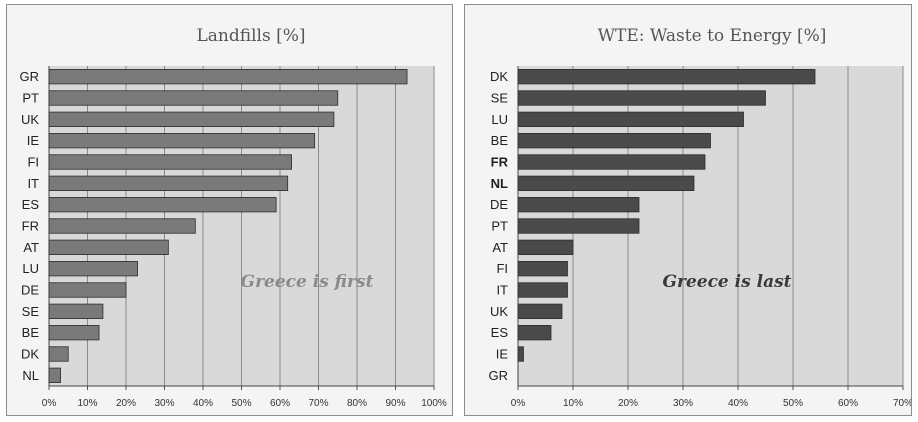 This screenshot has width=918, height=422. I want to click on chart-title: Landfills [%], so click(250, 36).